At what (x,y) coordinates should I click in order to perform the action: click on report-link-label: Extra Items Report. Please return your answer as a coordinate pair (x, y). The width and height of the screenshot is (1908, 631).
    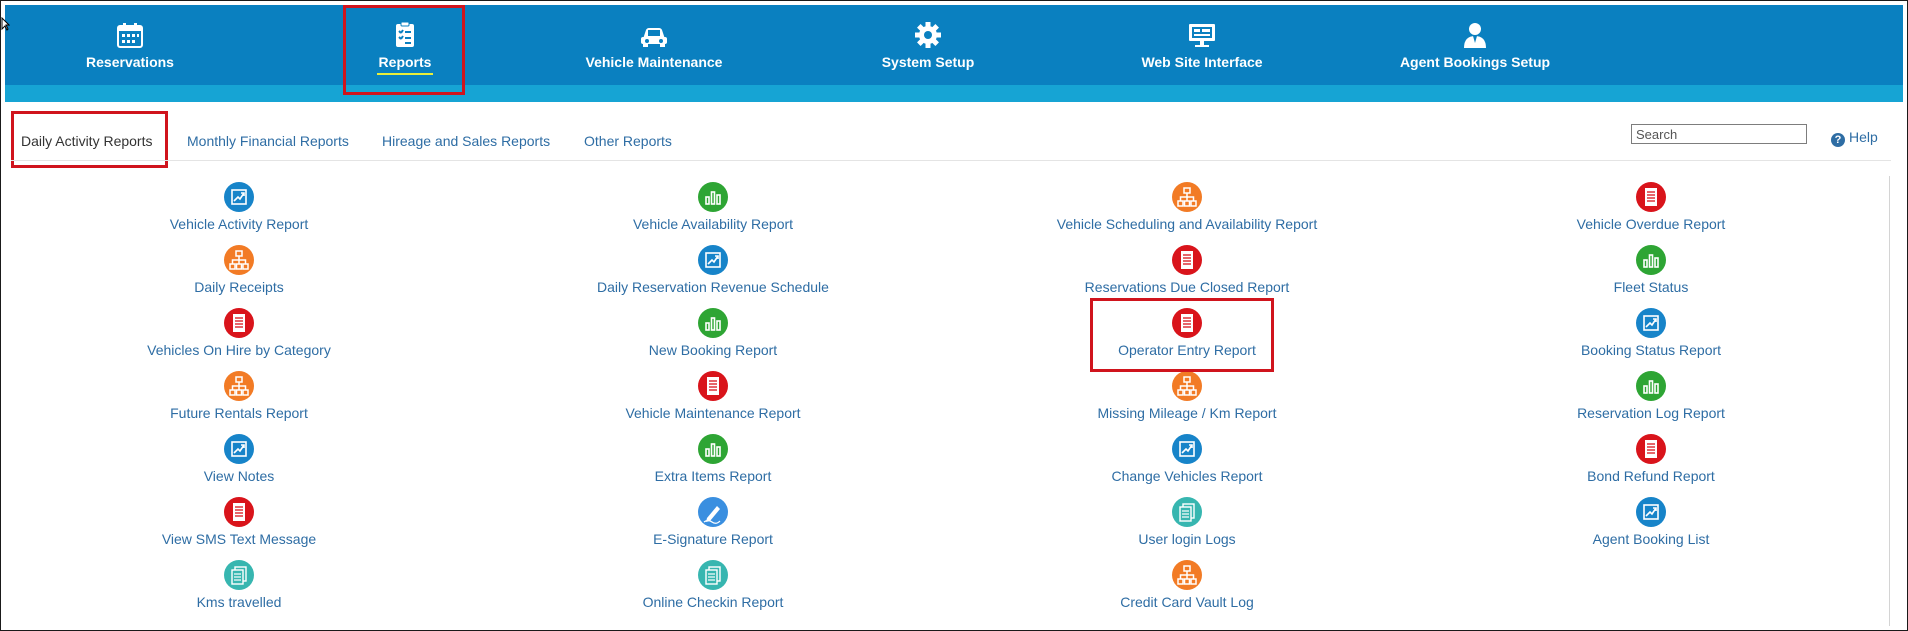
    Looking at the image, I should click on (713, 476).